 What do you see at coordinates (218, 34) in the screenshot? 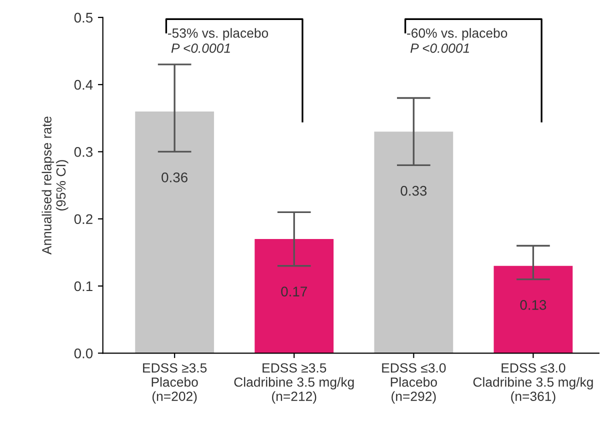
I see `annotation: -53% vs. placebo` at bounding box center [218, 34].